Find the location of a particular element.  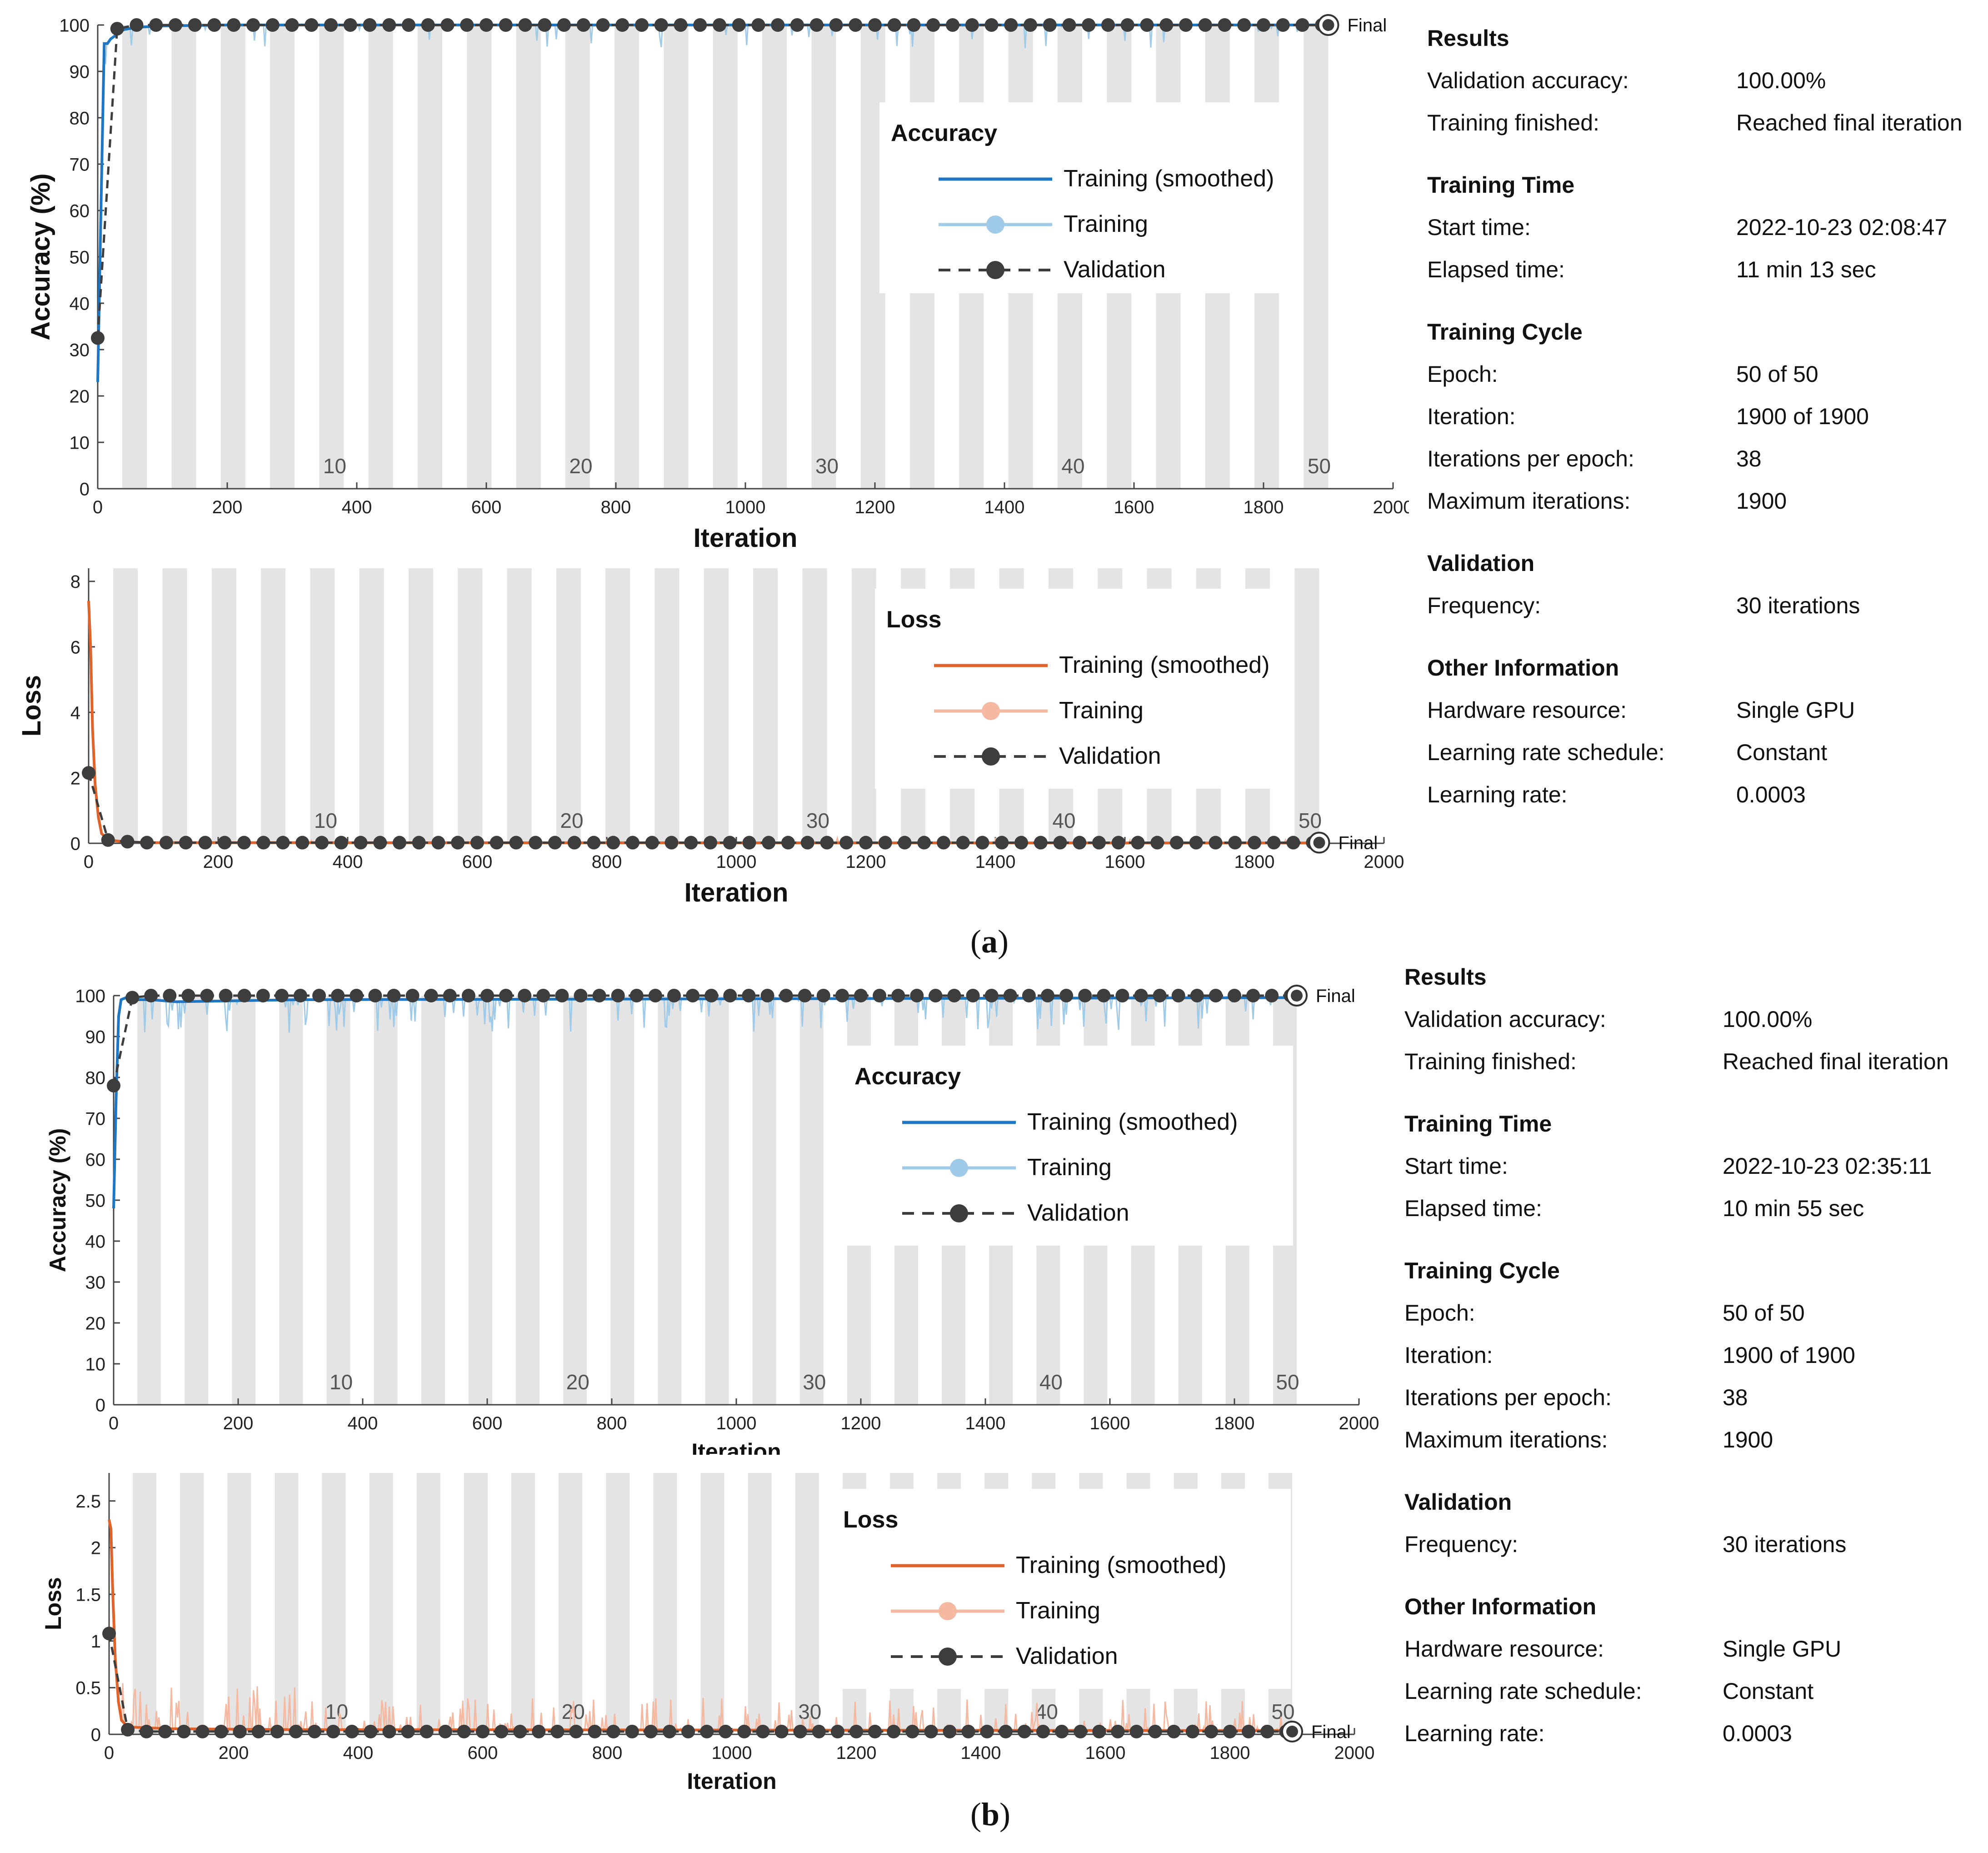

info-label: Elapsed time: is located at coordinates (1496, 269).